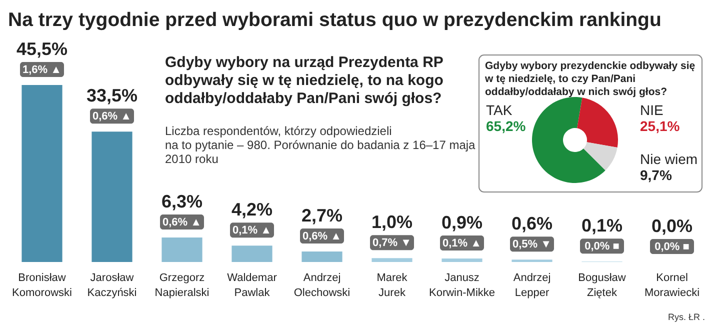  Describe the element at coordinates (42, 49) in the screenshot. I see `data-label: 45,5%` at that location.